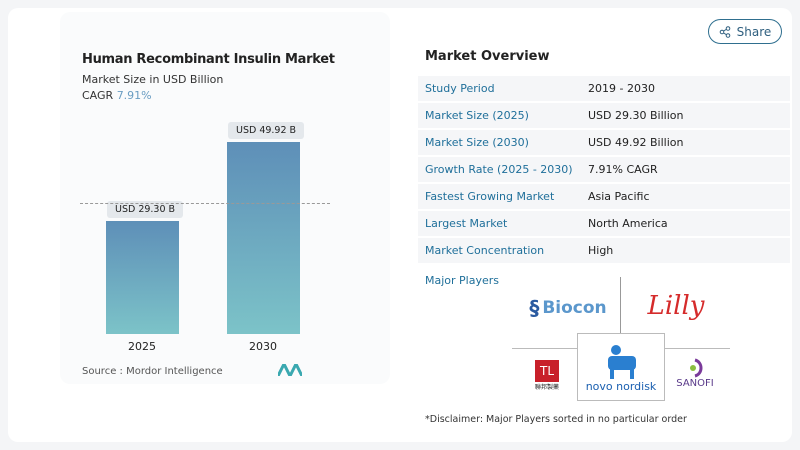  What do you see at coordinates (601, 250) in the screenshot?
I see `row-value: High` at bounding box center [601, 250].